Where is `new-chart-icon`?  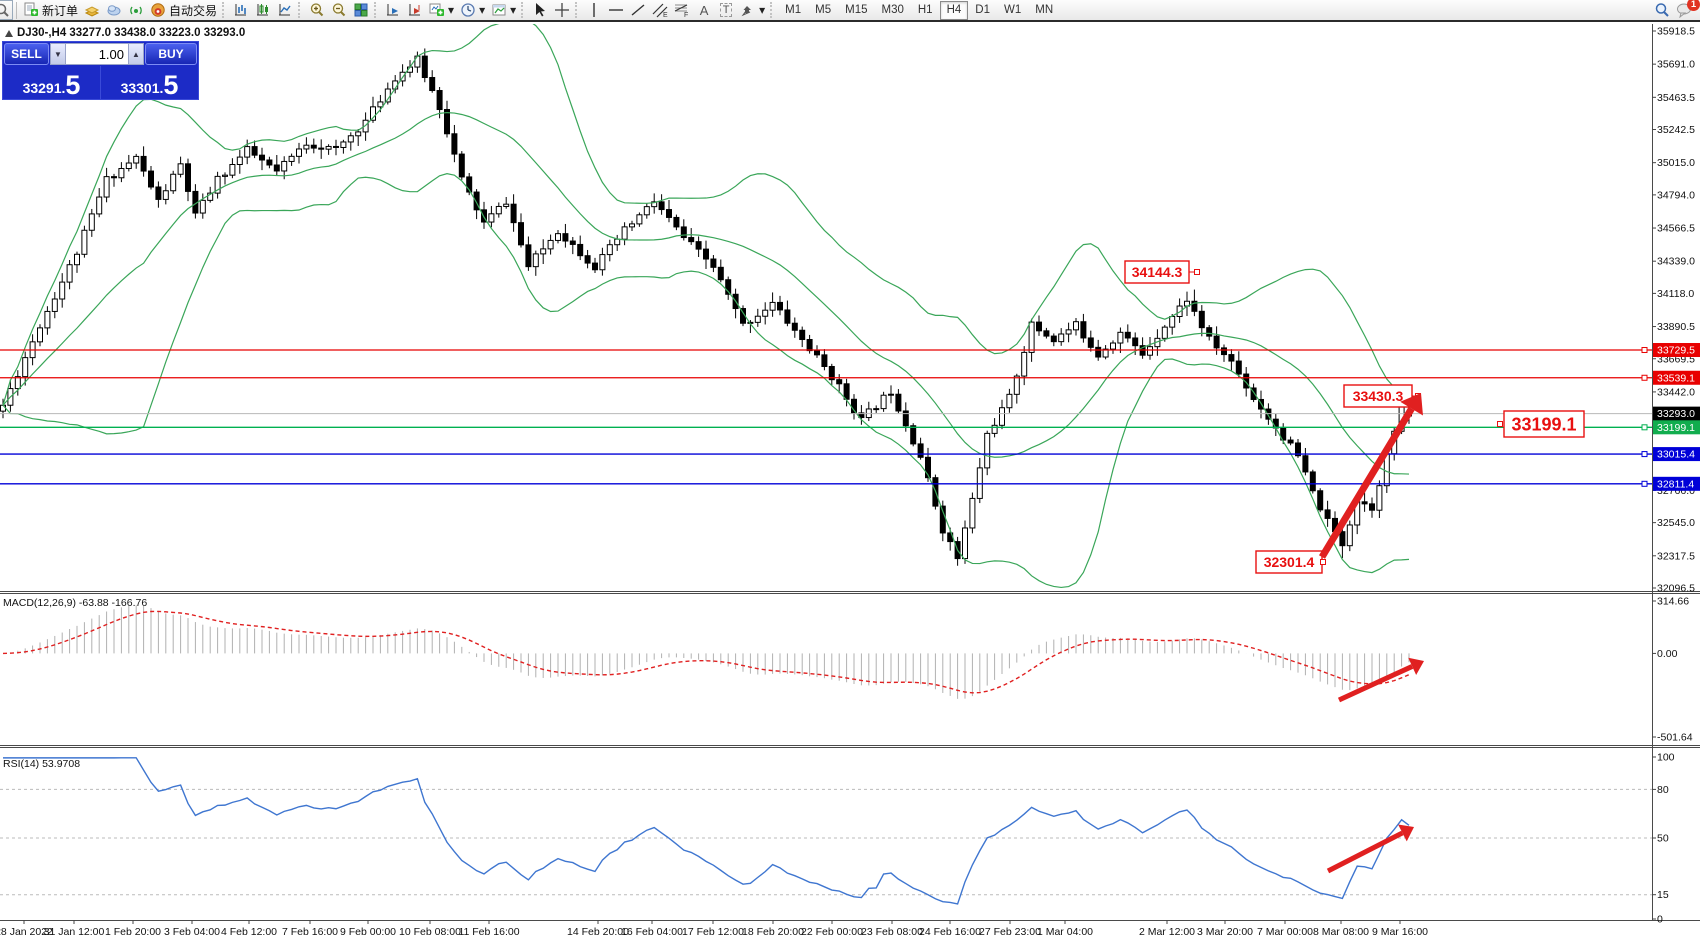
new-chart-icon is located at coordinates (437, 9).